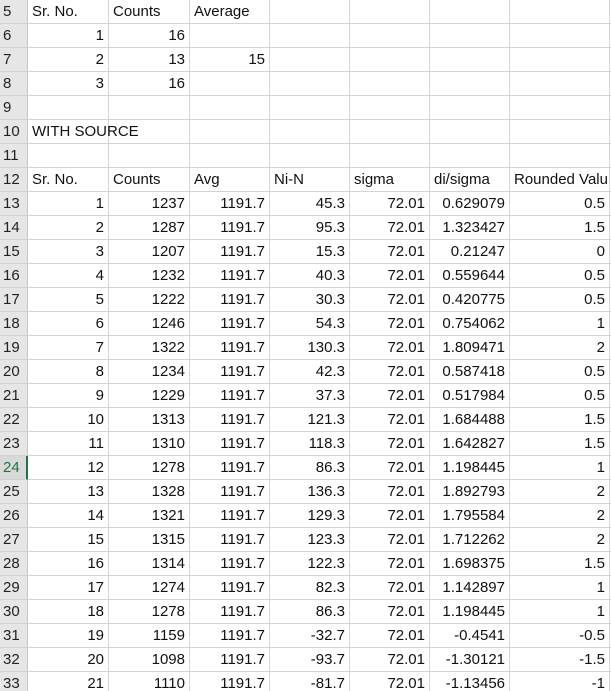  I want to click on cell-C6, so click(230, 36).